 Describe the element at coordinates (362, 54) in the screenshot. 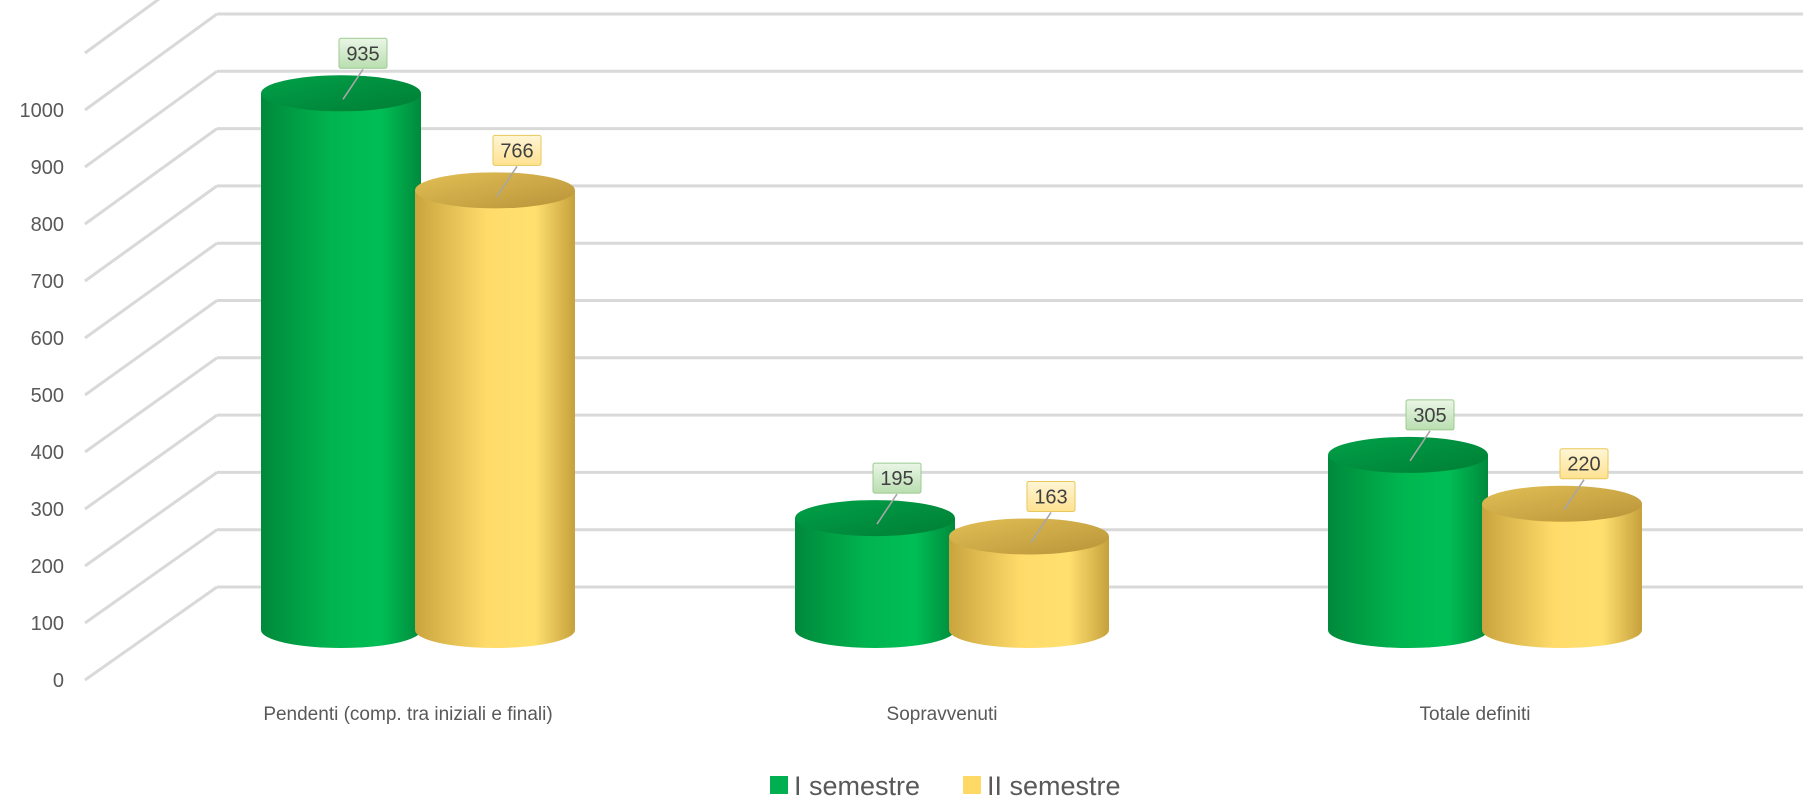

I see `svg-text: 935` at that location.